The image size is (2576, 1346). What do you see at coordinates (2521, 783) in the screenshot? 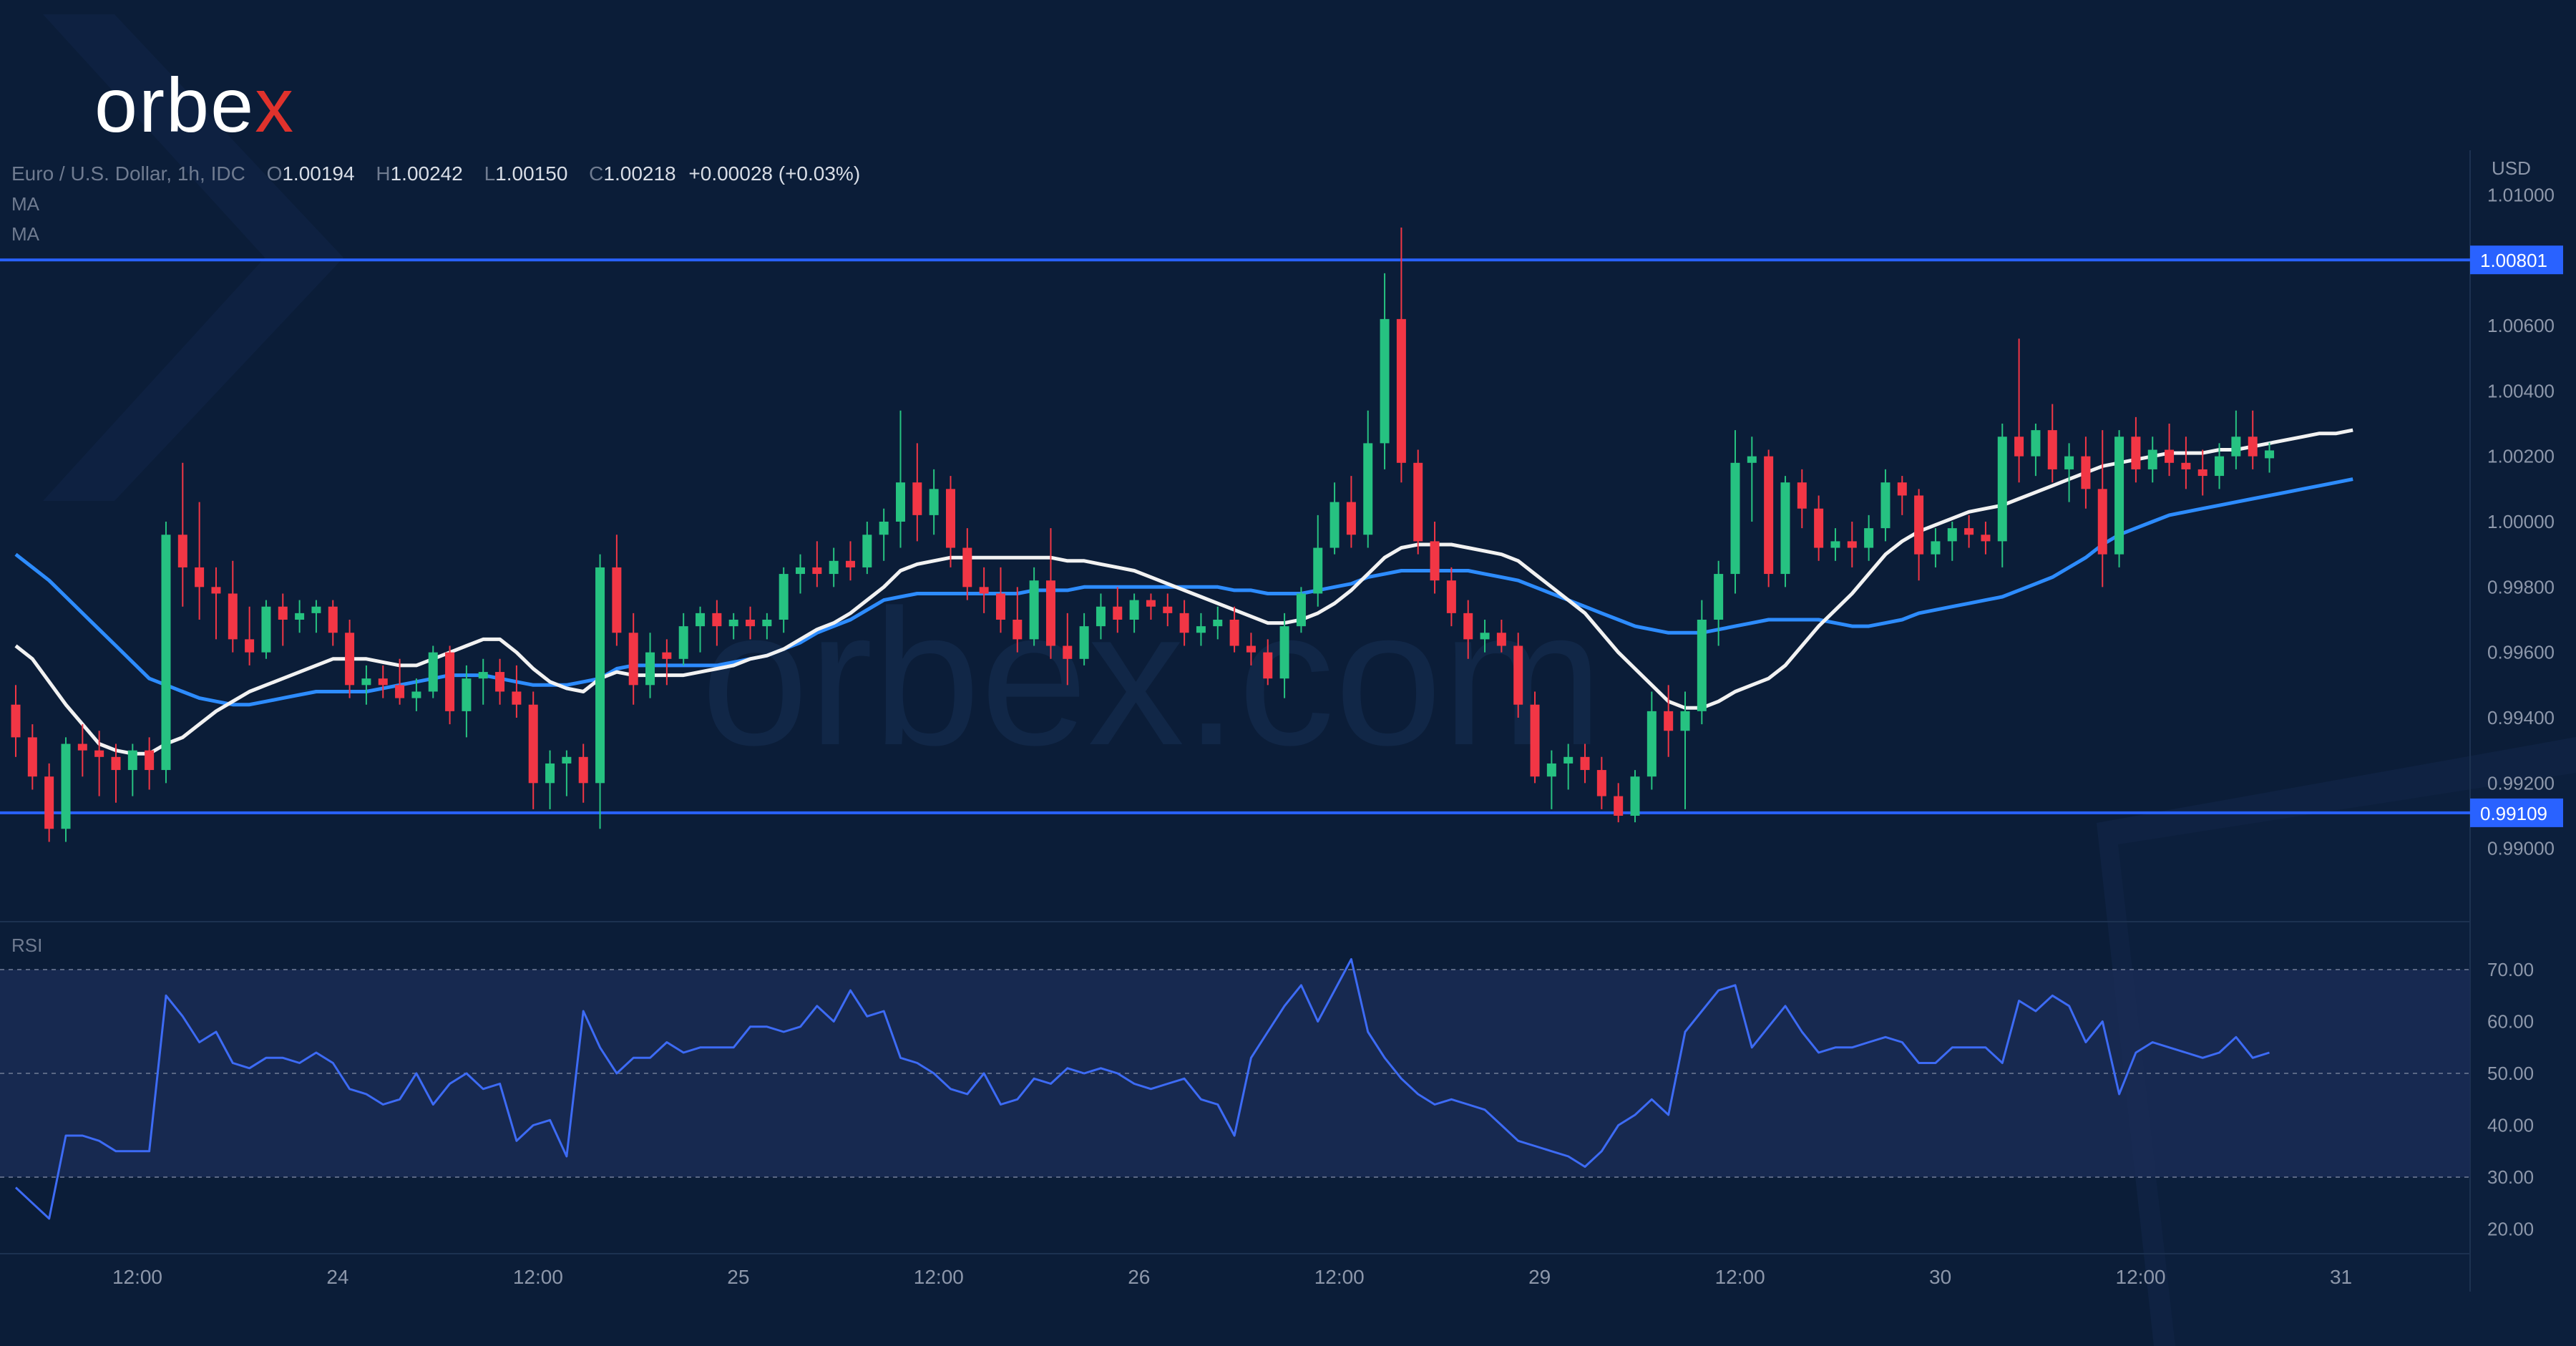
I see `price-tick-label: 0.99200` at bounding box center [2521, 783].